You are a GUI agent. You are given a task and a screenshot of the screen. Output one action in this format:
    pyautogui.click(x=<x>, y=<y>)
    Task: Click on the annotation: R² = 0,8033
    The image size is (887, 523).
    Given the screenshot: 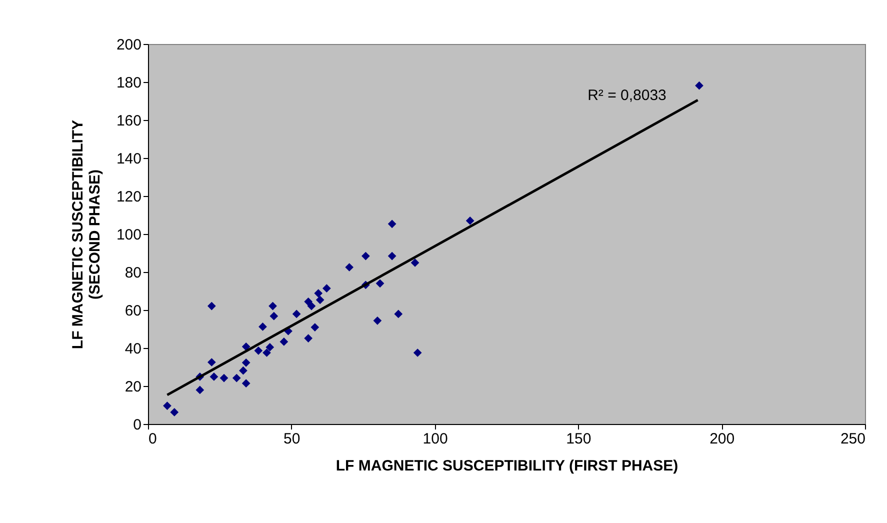 What is the action you would take?
    pyautogui.click(x=627, y=95)
    